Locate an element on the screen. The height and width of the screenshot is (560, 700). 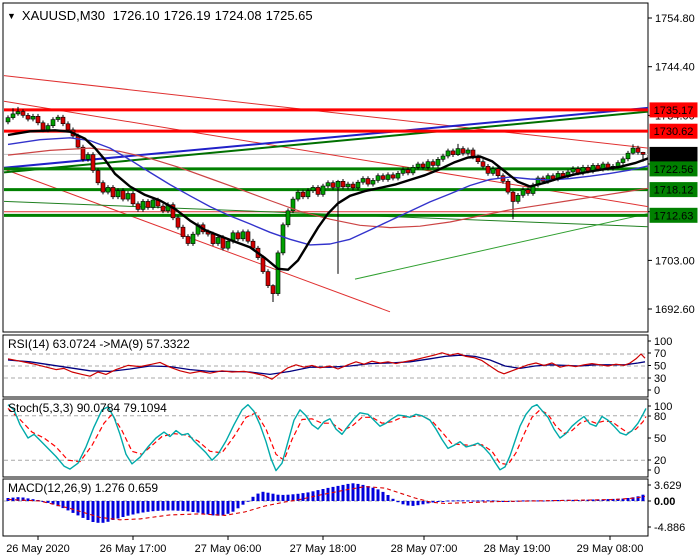
symbol-label: XAUUSD,M30 is located at coordinates (63, 15).